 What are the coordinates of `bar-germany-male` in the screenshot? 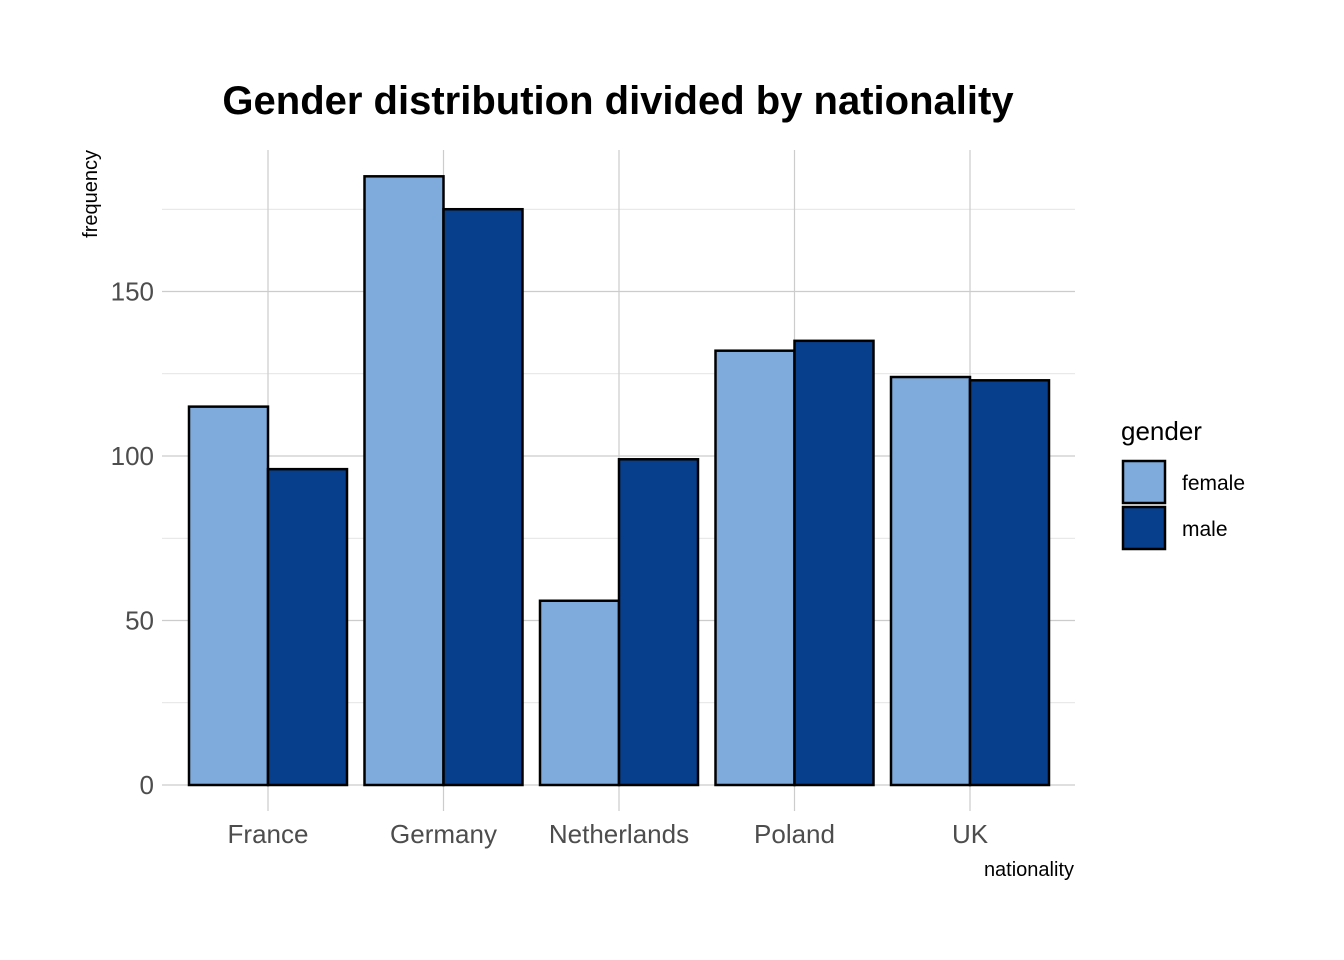 It's located at (483, 497).